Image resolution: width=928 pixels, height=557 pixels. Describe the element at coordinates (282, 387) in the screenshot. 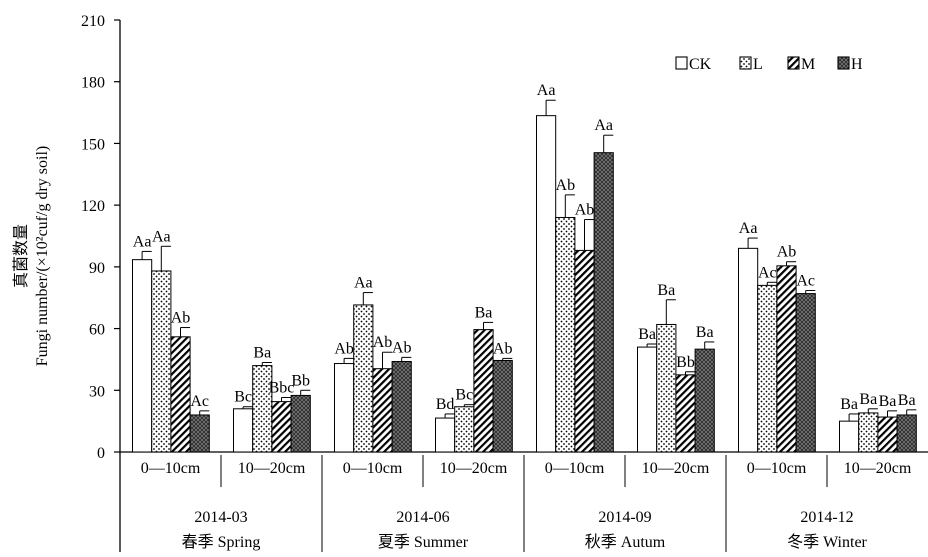

I see `significance-label: Bbc` at that location.